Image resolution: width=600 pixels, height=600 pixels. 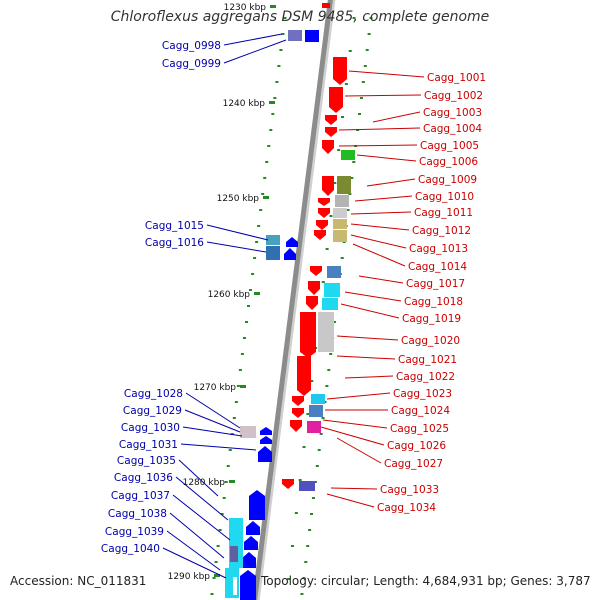 I want to click on reverse-gene-label: Cagg_1029, so click(x=152, y=411).